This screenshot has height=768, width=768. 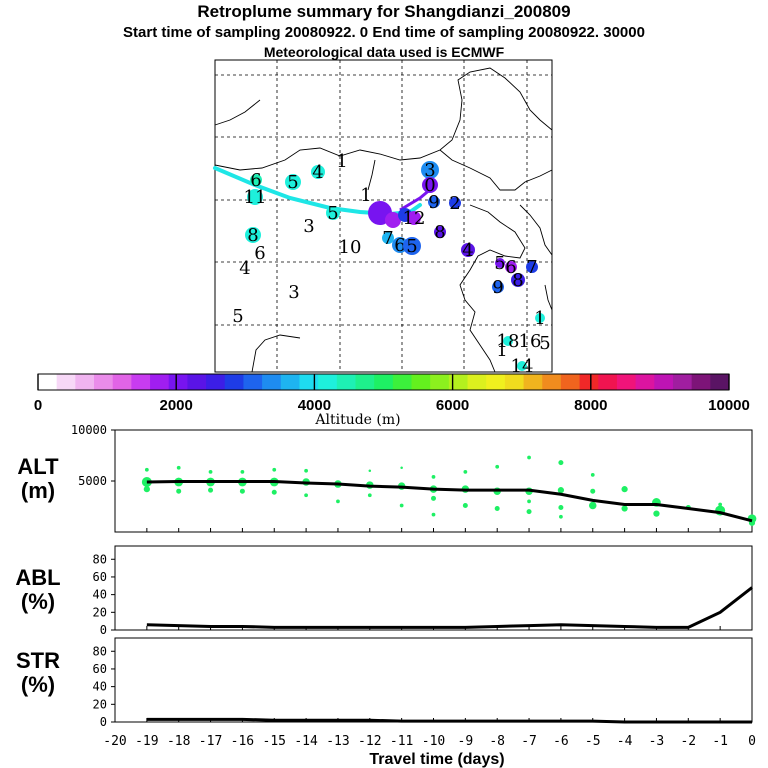 What do you see at coordinates (657, 741) in the screenshot?
I see `x-tick-label: -3` at bounding box center [657, 741].